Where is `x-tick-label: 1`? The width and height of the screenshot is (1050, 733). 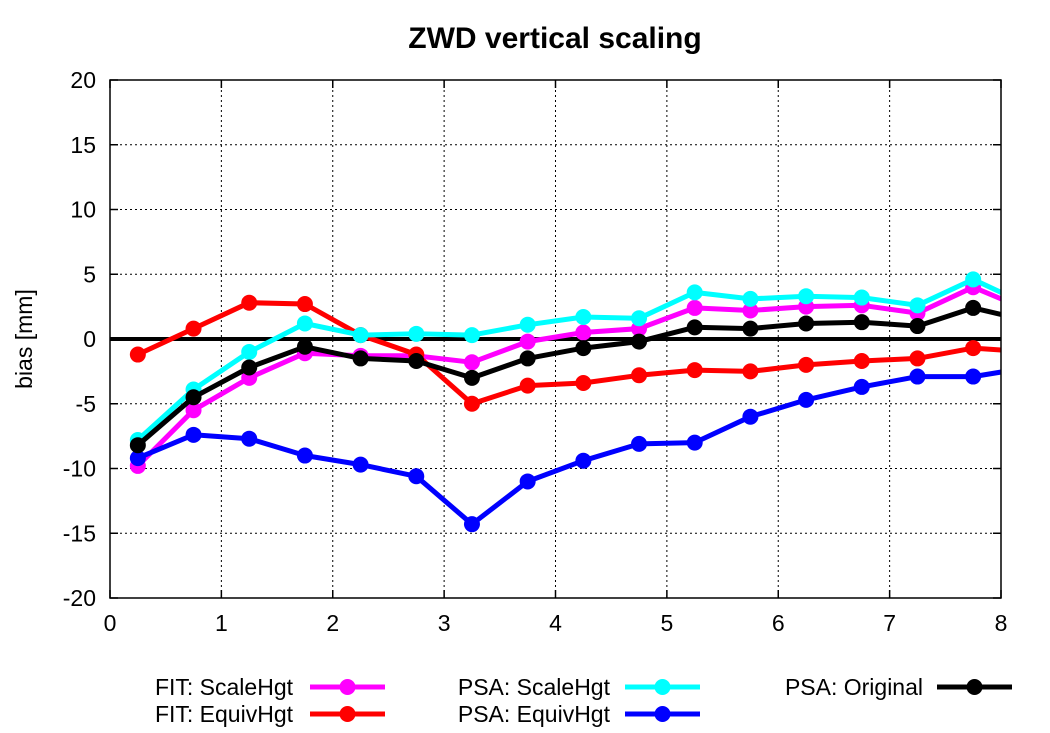
x-tick-label: 1 is located at coordinates (221, 623).